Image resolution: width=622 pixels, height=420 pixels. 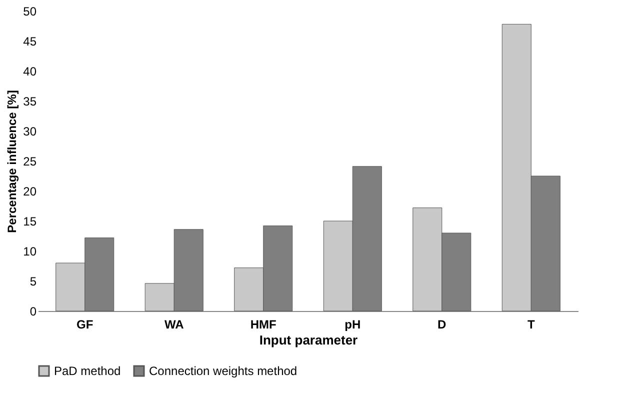 What do you see at coordinates (87, 371) in the screenshot?
I see `legend-label: PaD method` at bounding box center [87, 371].